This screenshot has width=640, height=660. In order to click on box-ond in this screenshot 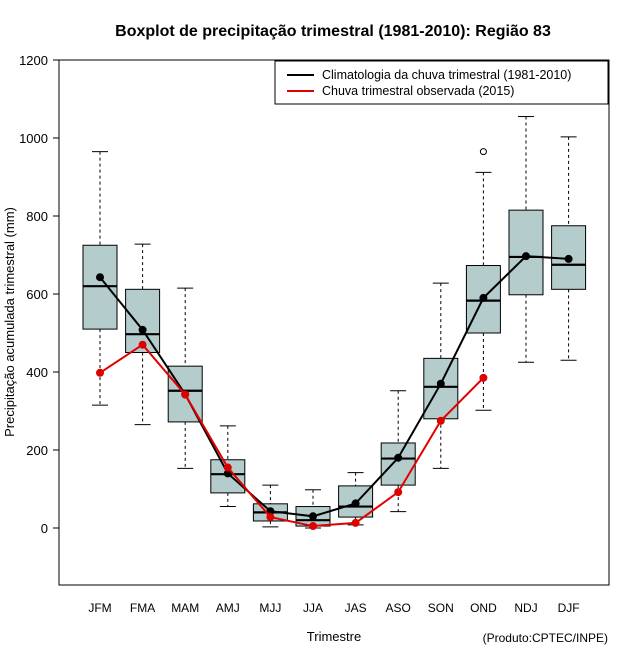, I will do `click(483, 279)`.